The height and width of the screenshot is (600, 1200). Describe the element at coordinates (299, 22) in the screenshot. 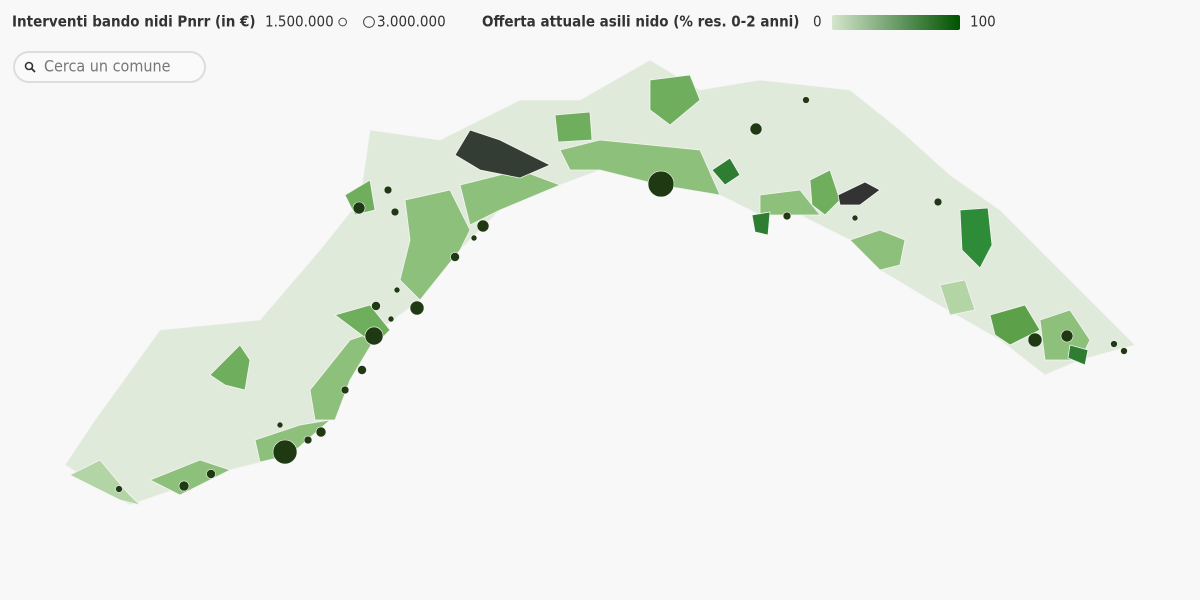

I see `size-legend-label: 1.500.000` at that location.